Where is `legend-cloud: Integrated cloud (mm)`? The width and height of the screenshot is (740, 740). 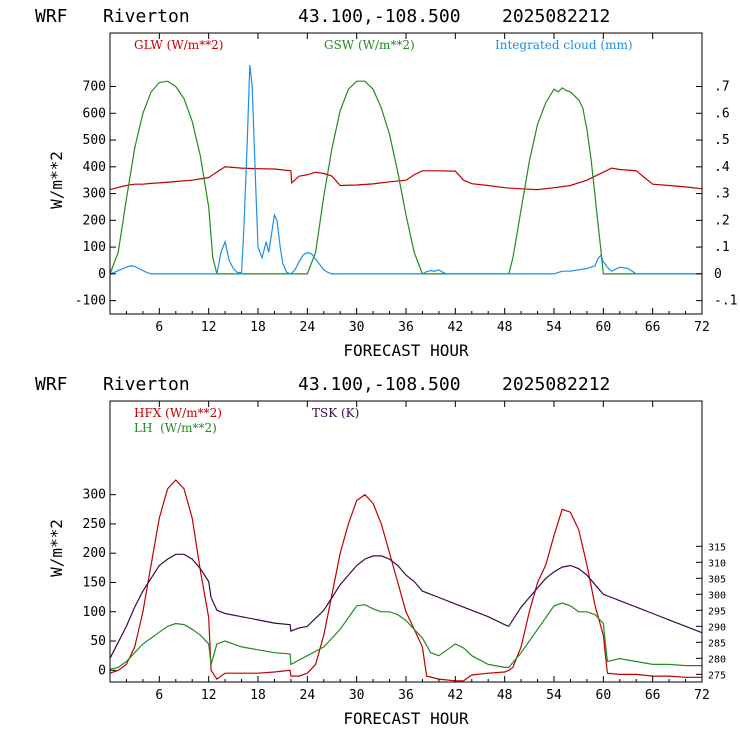 legend-cloud: Integrated cloud (mm) is located at coordinates (564, 45).